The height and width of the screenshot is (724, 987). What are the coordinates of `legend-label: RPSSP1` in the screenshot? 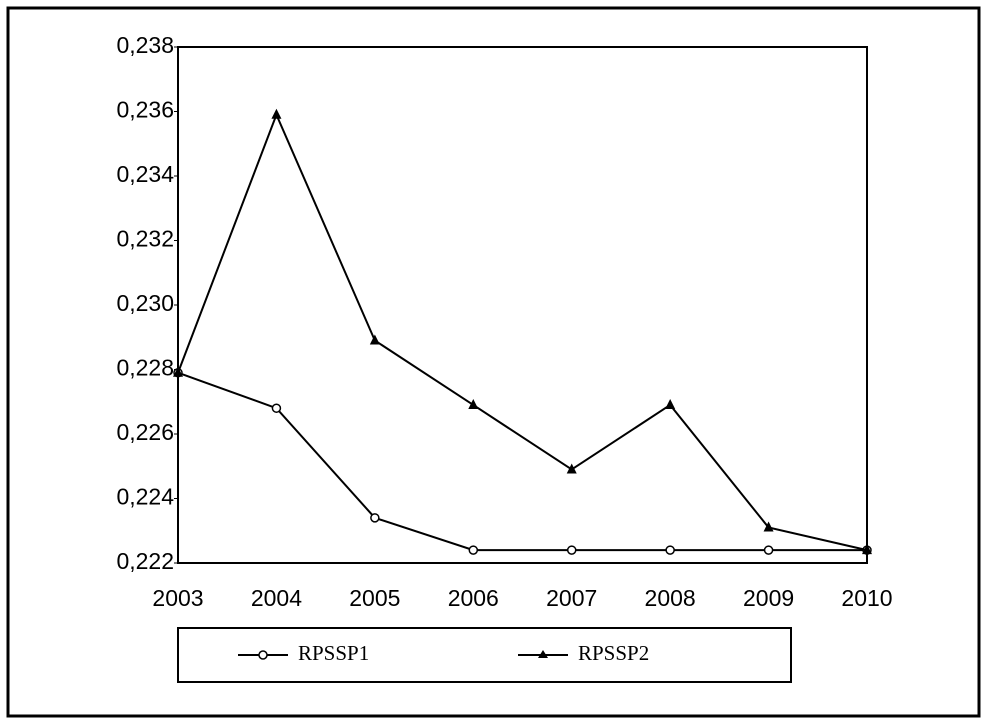 It's located at (333, 653).